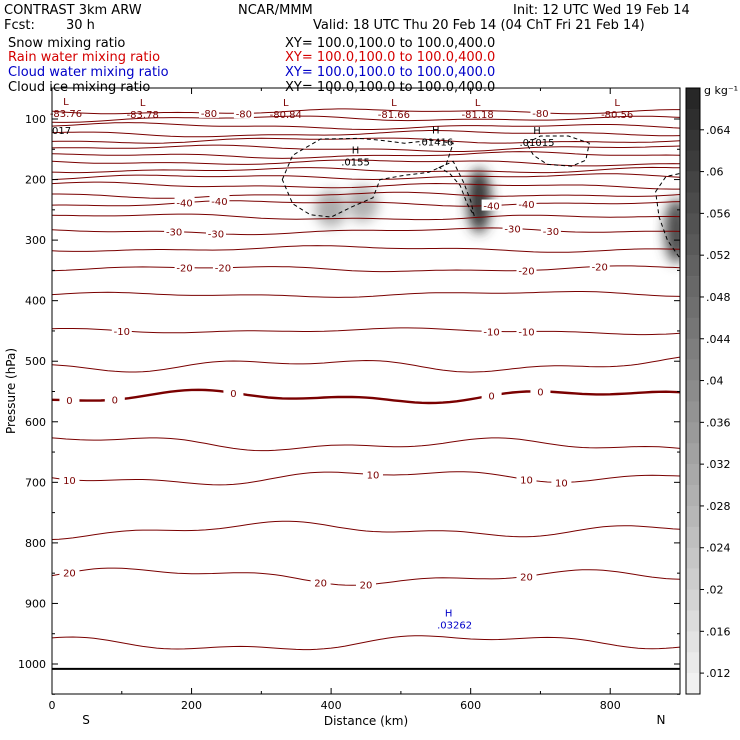 This screenshot has height=740, width=740. I want to click on extremum-marker-1: L, so click(143, 103).